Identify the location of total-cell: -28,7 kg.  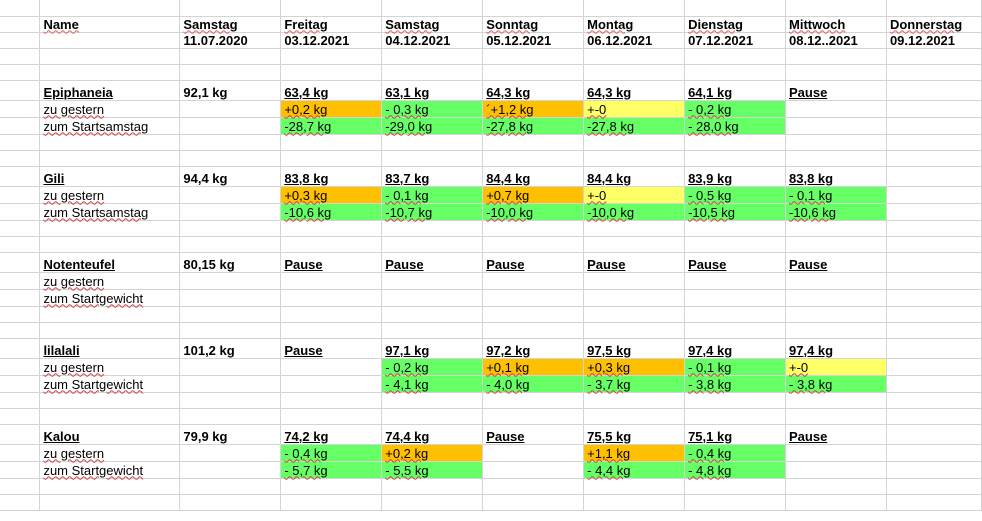
(331, 126).